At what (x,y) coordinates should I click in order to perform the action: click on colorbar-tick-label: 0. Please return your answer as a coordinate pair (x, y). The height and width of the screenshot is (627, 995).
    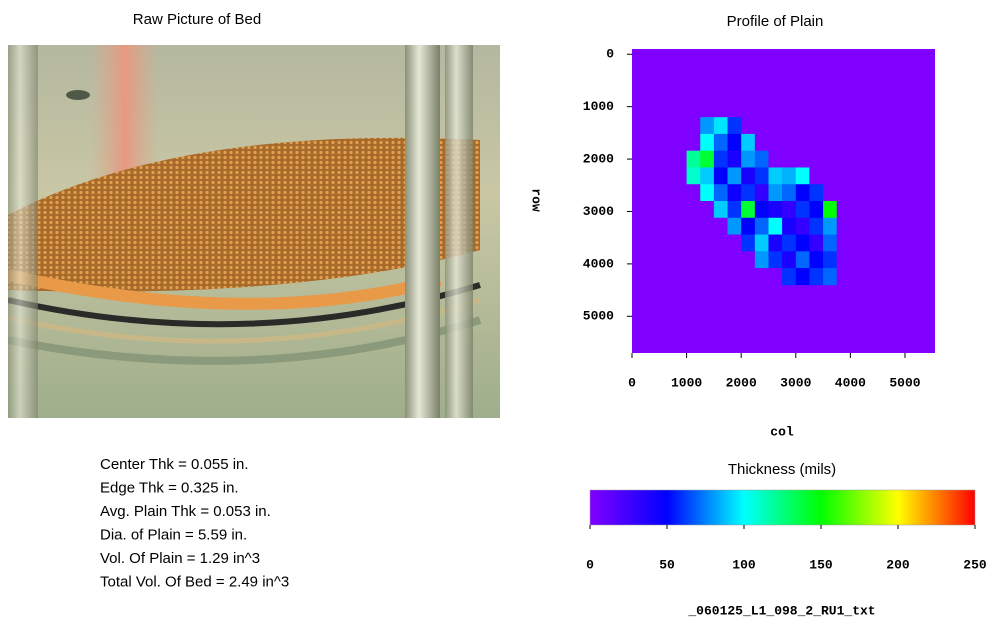
    Looking at the image, I should click on (590, 564).